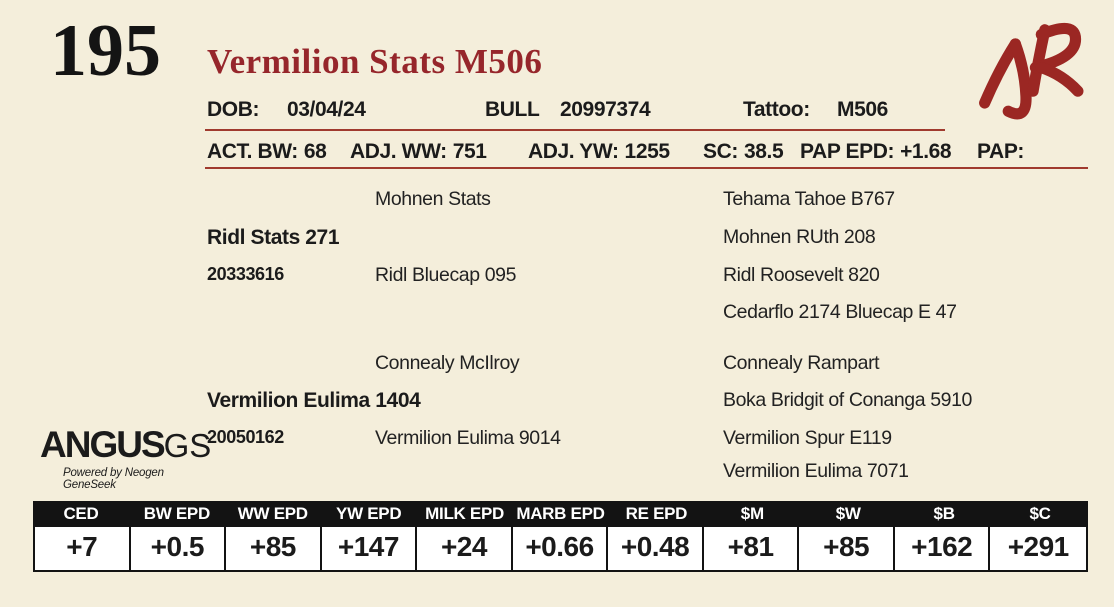 This screenshot has height=607, width=1114. Describe the element at coordinates (233, 109) in the screenshot. I see `dob-label: DOB:` at that location.